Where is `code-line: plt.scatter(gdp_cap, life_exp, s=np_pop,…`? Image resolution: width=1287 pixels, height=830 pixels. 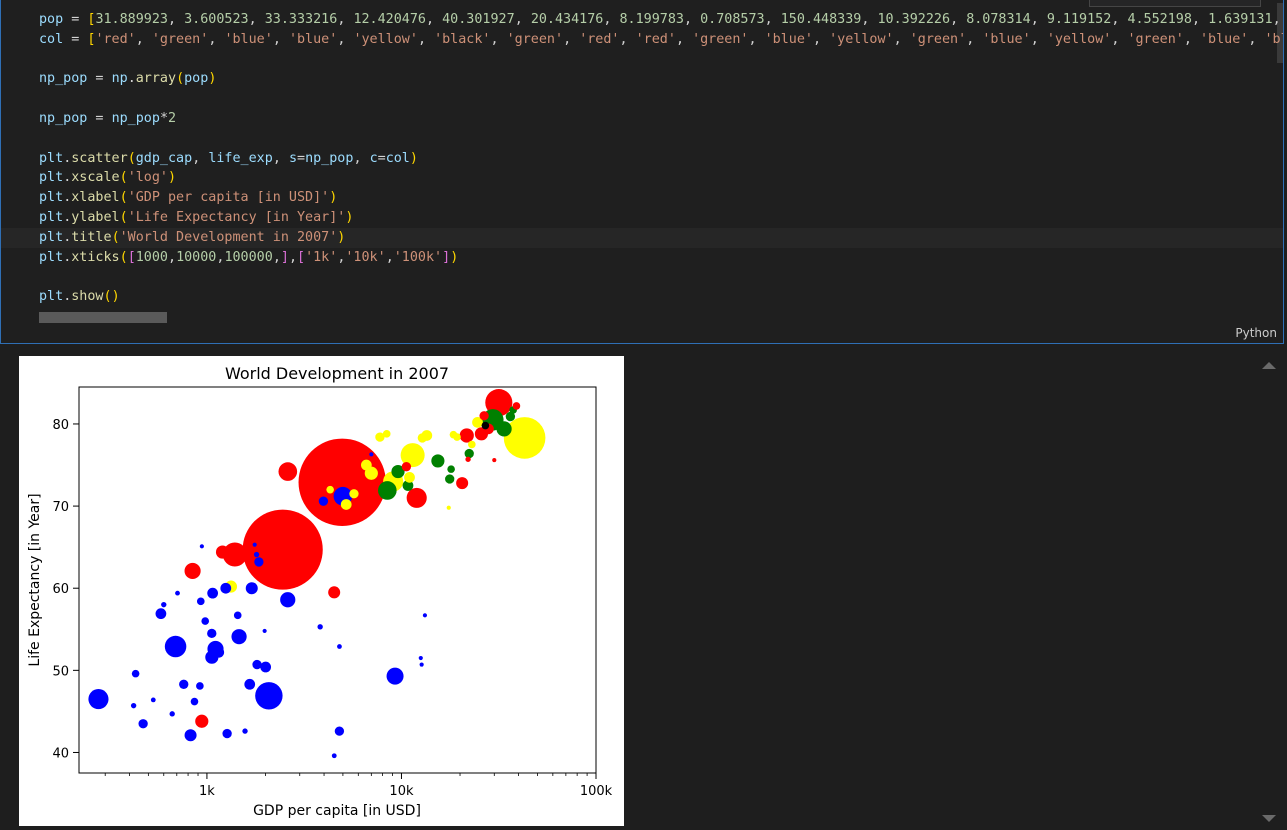
code-line: plt.scatter(gdp_cap, life_exp, s=np_pop,… is located at coordinates (228, 158).